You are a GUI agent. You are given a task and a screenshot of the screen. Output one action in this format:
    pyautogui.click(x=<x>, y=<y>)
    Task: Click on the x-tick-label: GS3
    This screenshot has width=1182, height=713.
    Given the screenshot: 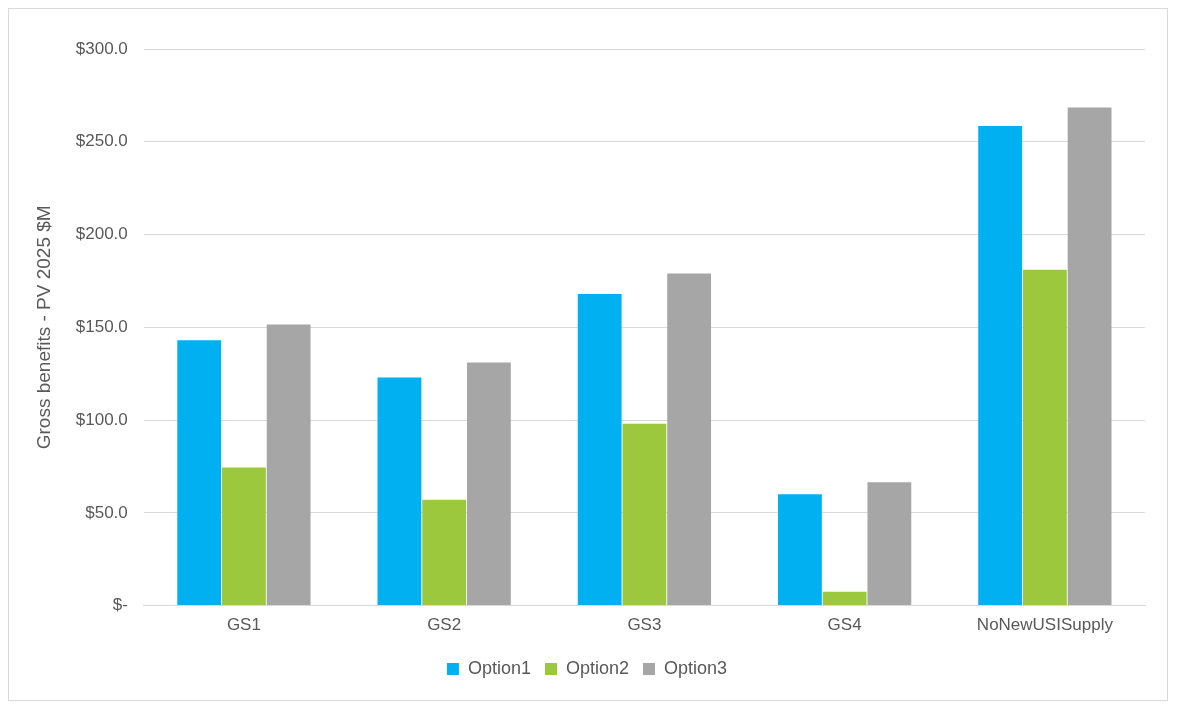 What is the action you would take?
    pyautogui.click(x=644, y=625)
    